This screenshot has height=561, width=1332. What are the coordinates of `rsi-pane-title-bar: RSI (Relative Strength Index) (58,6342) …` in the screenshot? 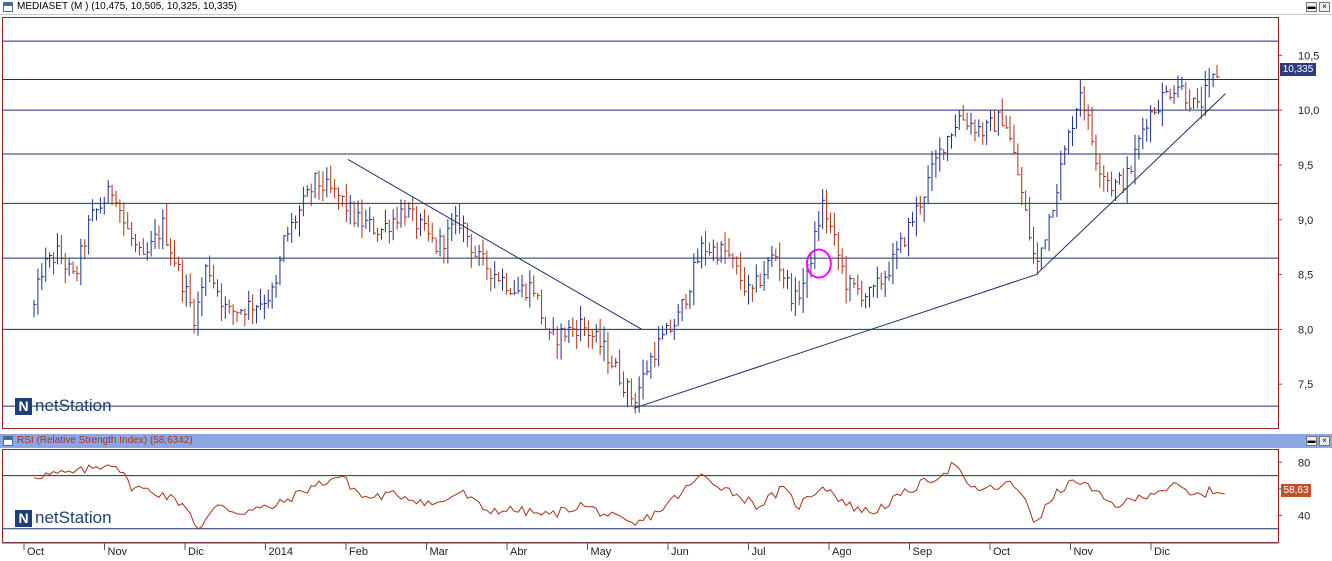 It's located at (666, 441).